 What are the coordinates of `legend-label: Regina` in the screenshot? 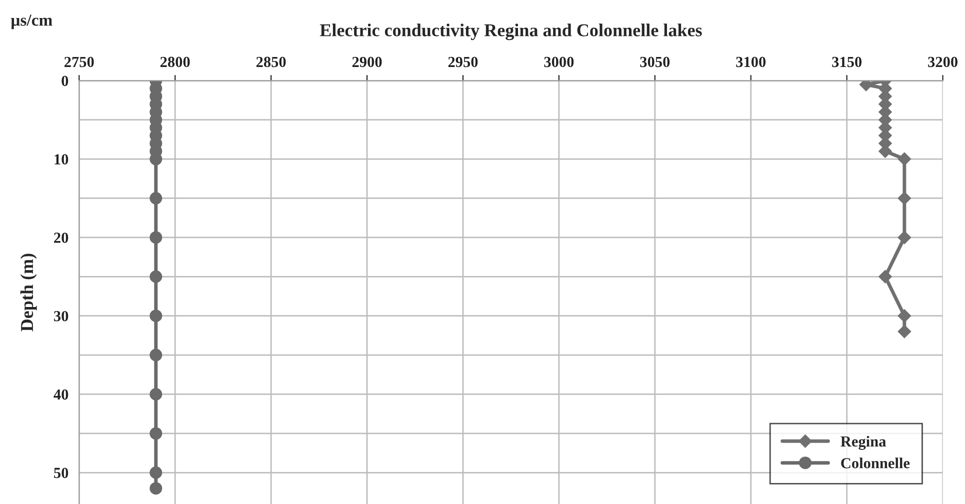 It's located at (863, 443).